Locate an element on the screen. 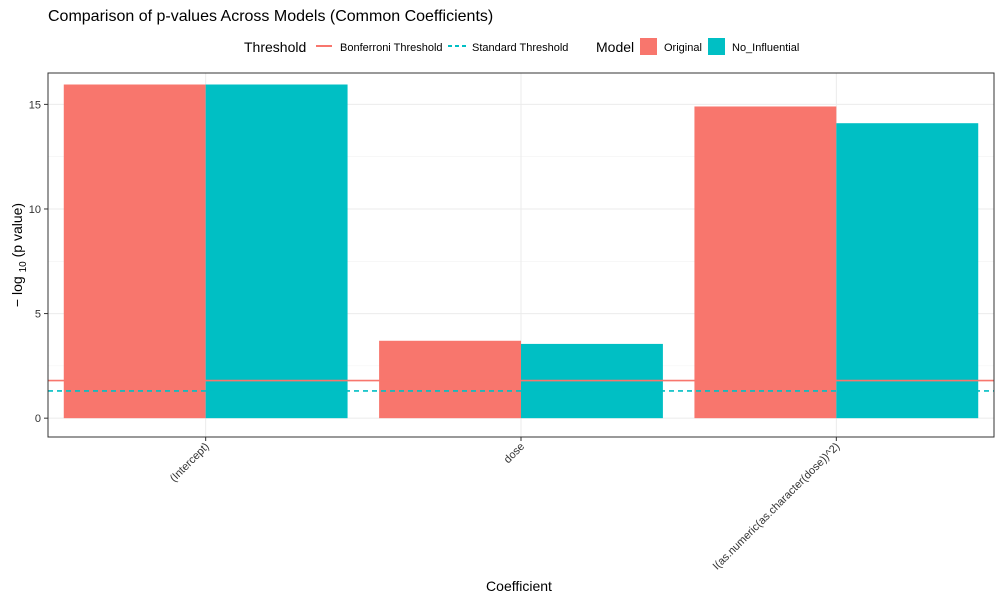  y-tick-label: 10 is located at coordinates (35, 210).